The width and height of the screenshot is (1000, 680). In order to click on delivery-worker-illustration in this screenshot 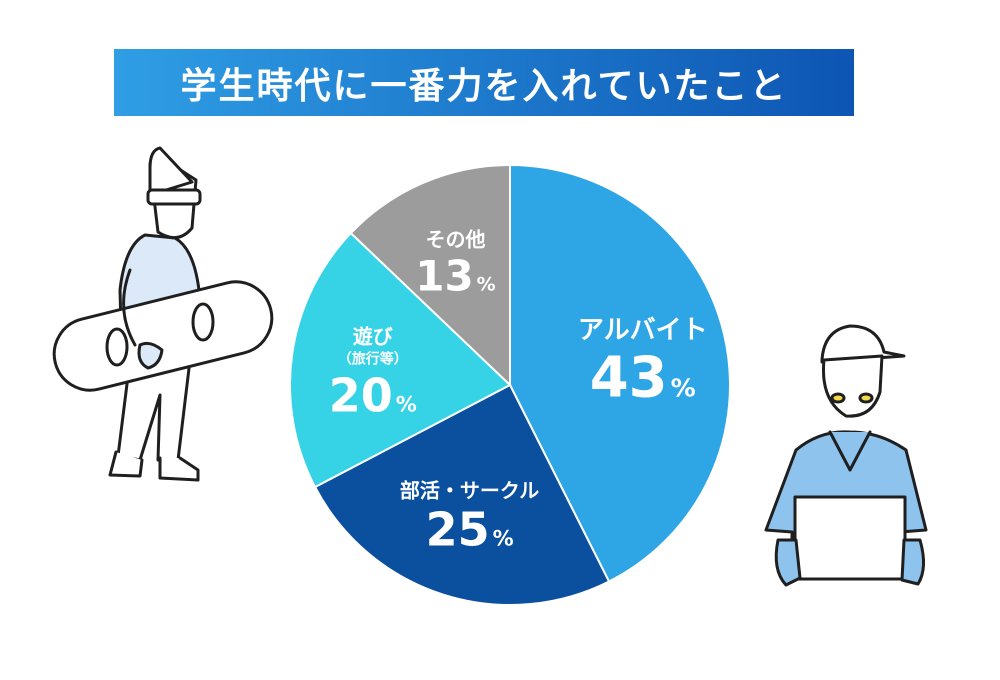, I will do `click(846, 455)`.